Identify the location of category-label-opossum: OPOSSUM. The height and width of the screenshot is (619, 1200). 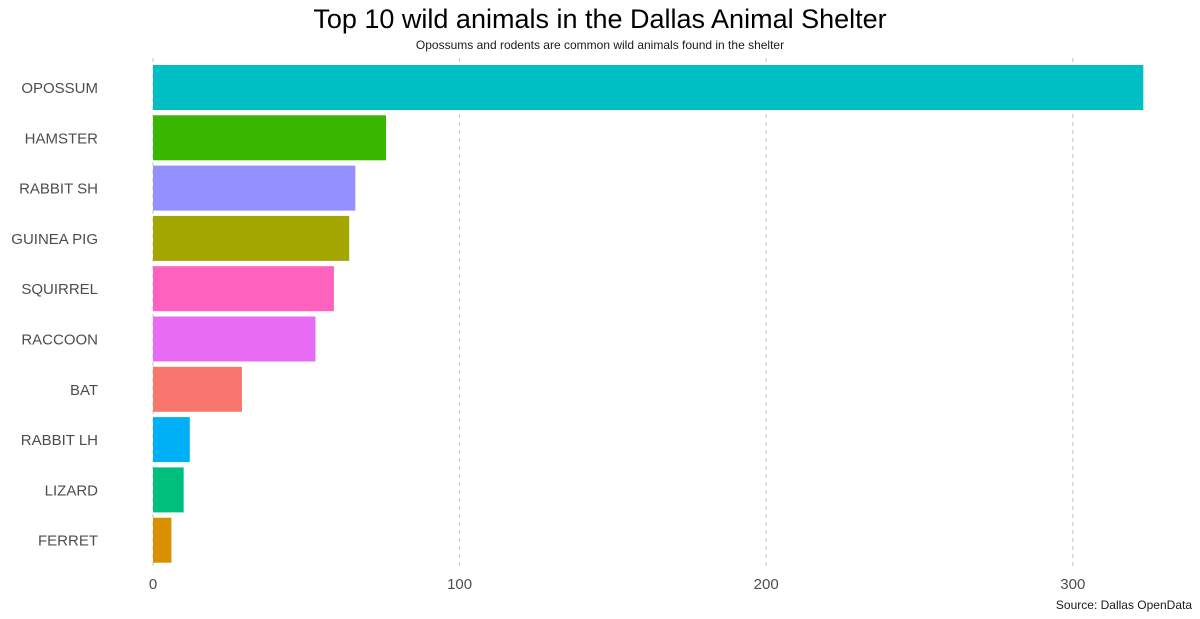
(59, 88).